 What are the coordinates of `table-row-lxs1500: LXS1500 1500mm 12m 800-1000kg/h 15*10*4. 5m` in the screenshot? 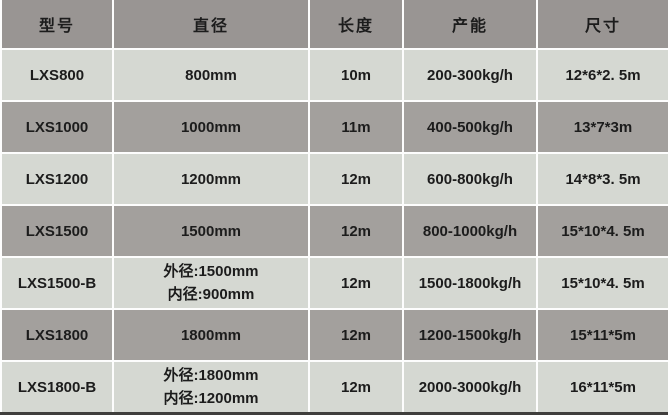 It's located at (334, 231).